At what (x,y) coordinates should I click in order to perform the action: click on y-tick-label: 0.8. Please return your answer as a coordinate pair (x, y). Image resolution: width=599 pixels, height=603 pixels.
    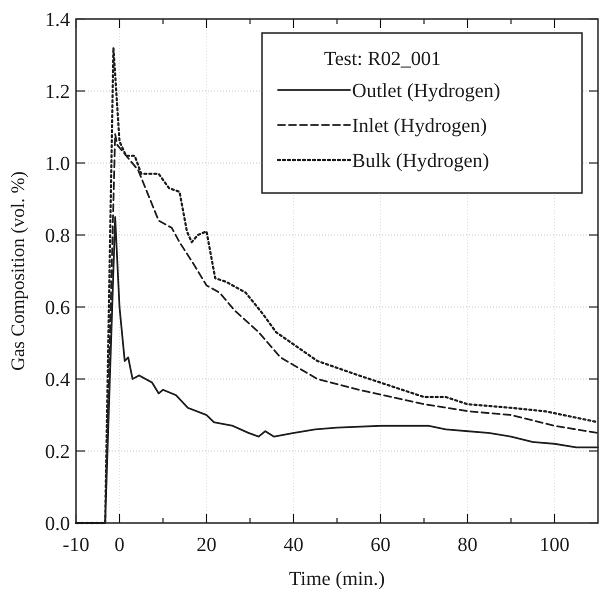
    Looking at the image, I should click on (57, 236).